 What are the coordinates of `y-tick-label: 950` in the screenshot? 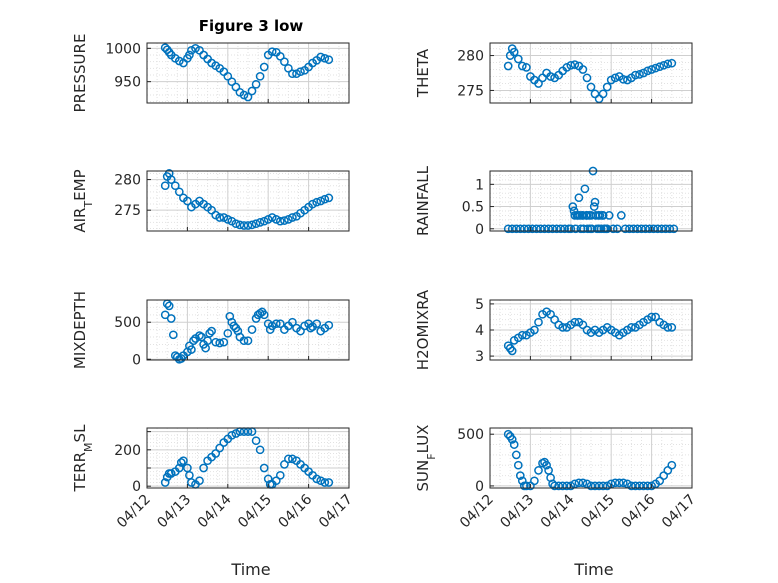 It's located at (127, 83).